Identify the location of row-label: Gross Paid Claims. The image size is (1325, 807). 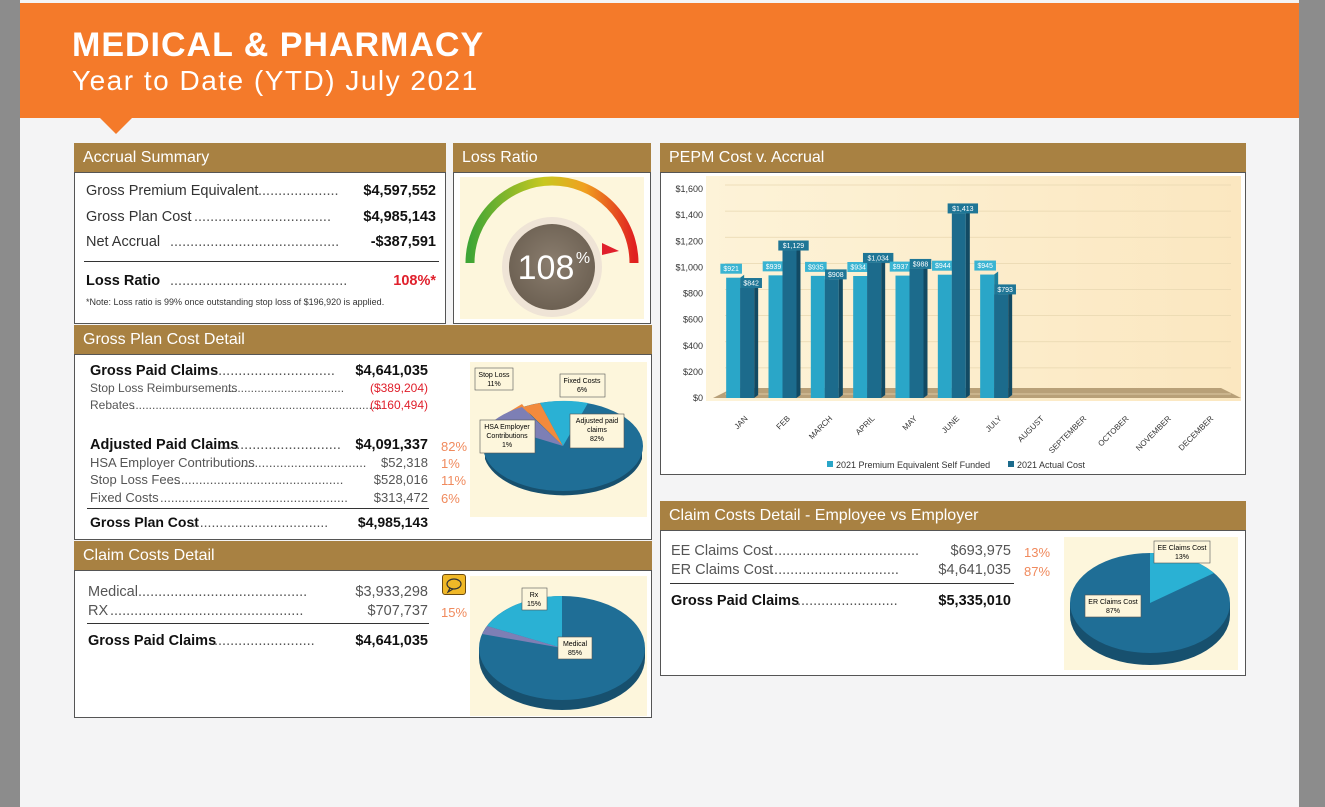
(735, 601).